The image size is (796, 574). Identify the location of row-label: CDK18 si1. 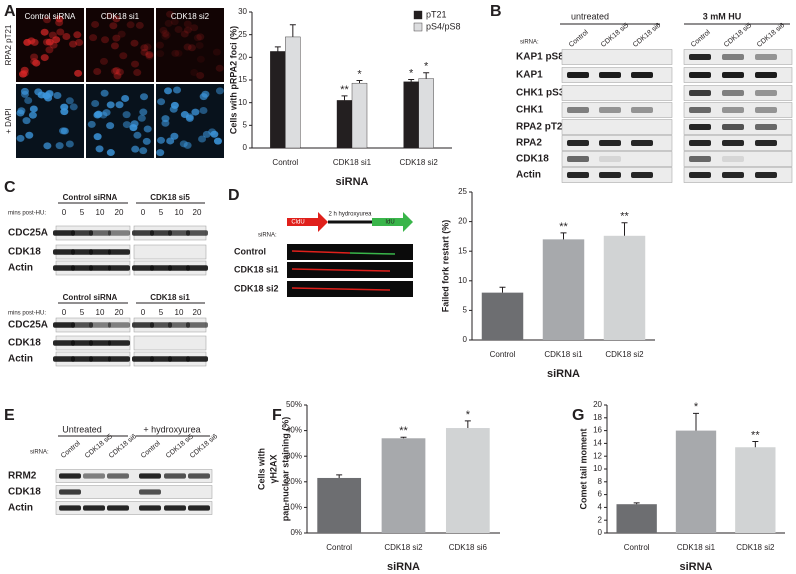
(256, 269).